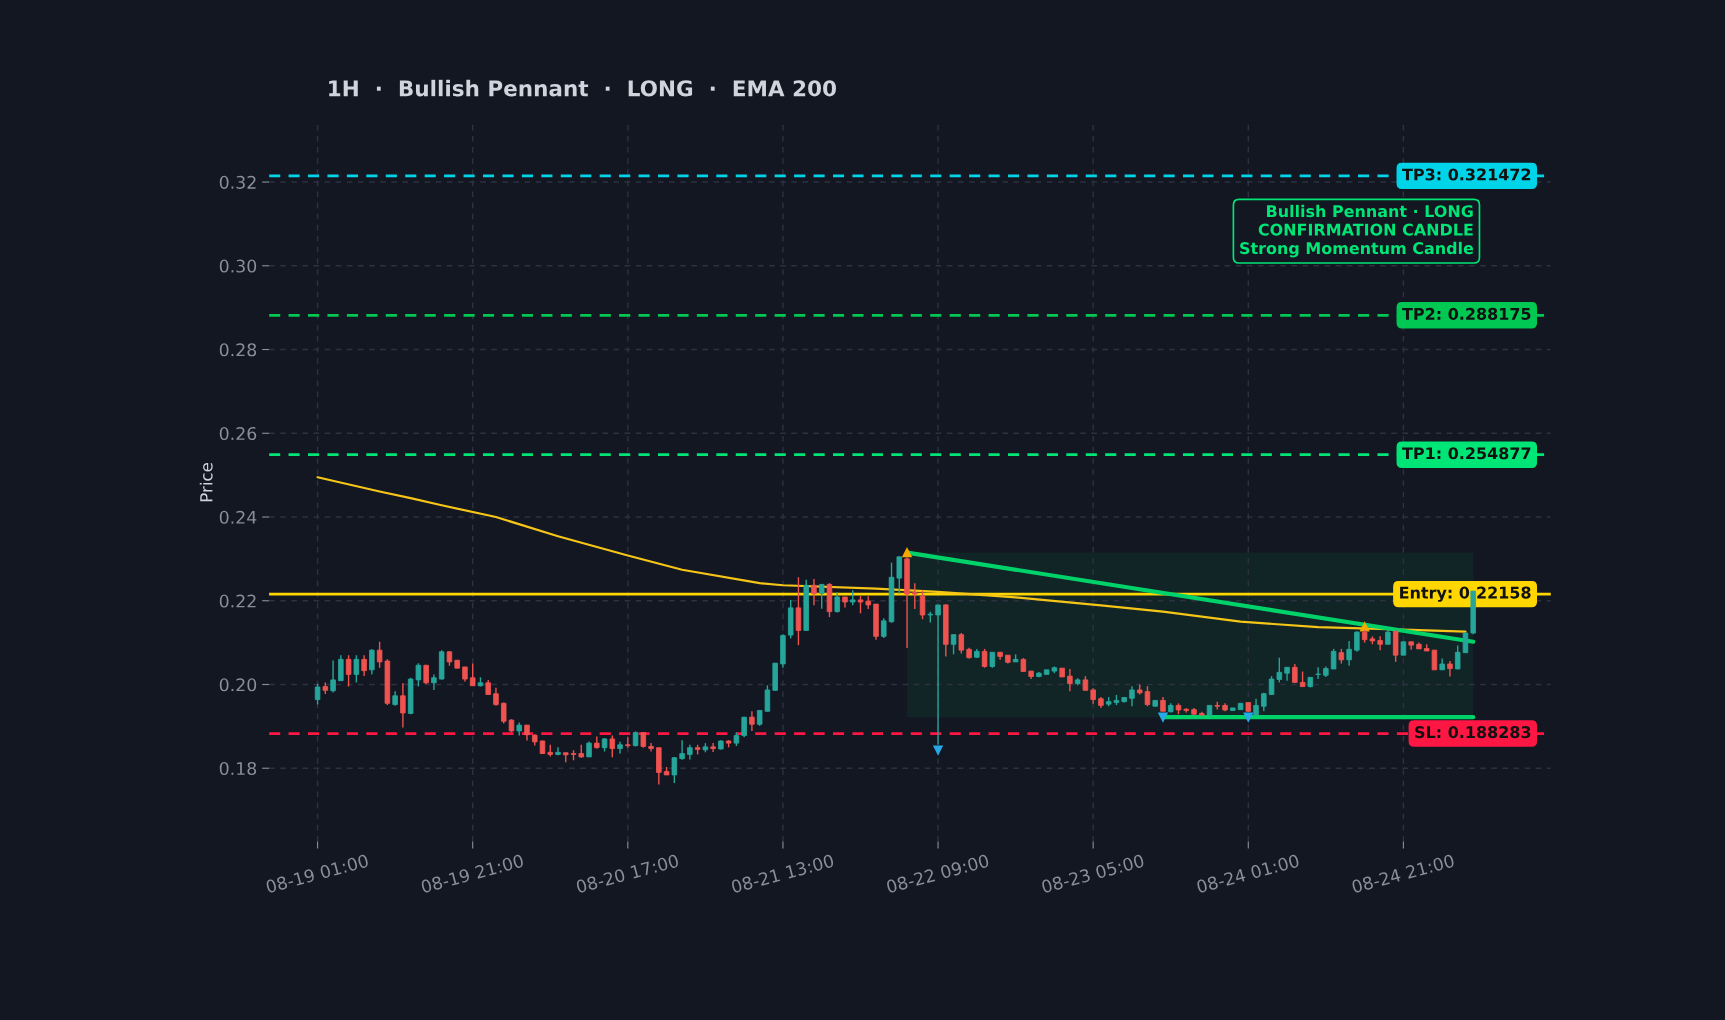 Image resolution: width=1725 pixels, height=1020 pixels. What do you see at coordinates (782, 873) in the screenshot?
I see `x-tick-label: 08-21 13:00` at bounding box center [782, 873].